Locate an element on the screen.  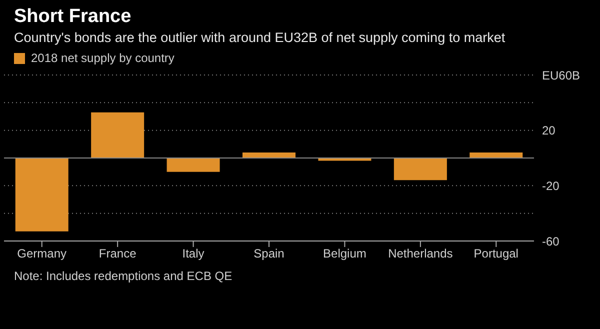
y-tick-label: -20 is located at coordinates (551, 185).